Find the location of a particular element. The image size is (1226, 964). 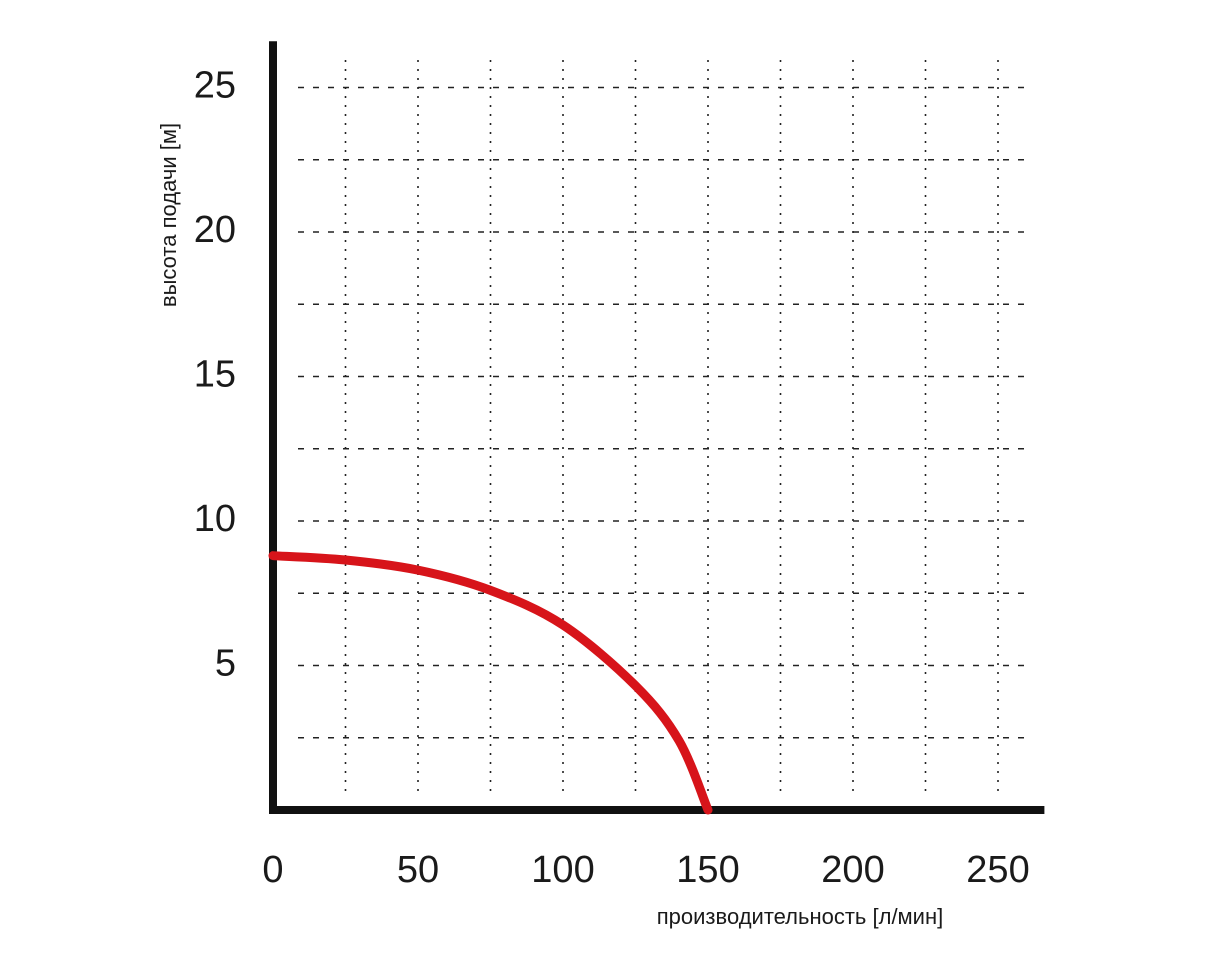

curve is located at coordinates (490, 683).